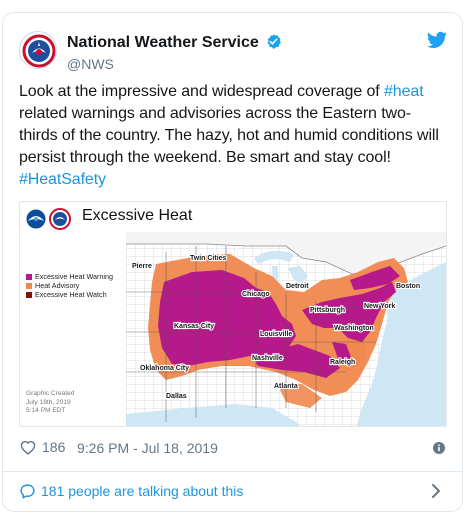  Describe the element at coordinates (174, 53) in the screenshot. I see `author-names: National Weather Service @NWS` at that location.